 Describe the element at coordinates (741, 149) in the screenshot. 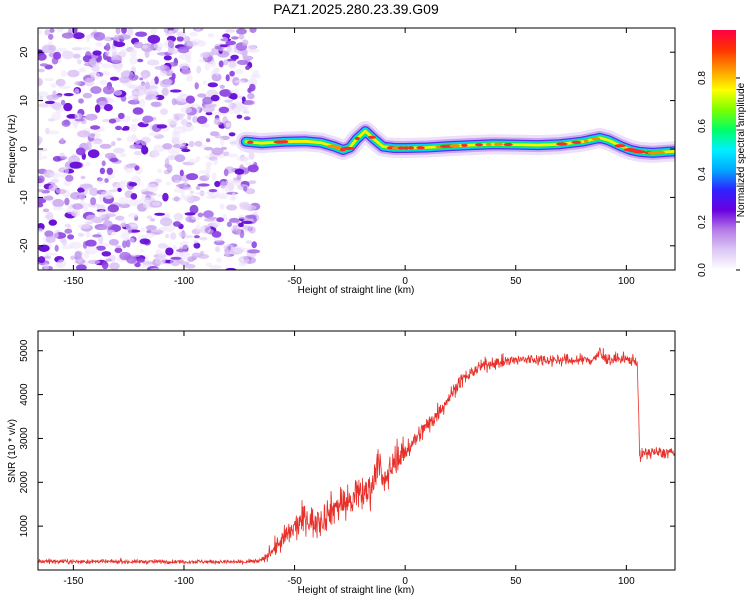

I see `colorbar-label: Normalized spectral amplitude` at that location.